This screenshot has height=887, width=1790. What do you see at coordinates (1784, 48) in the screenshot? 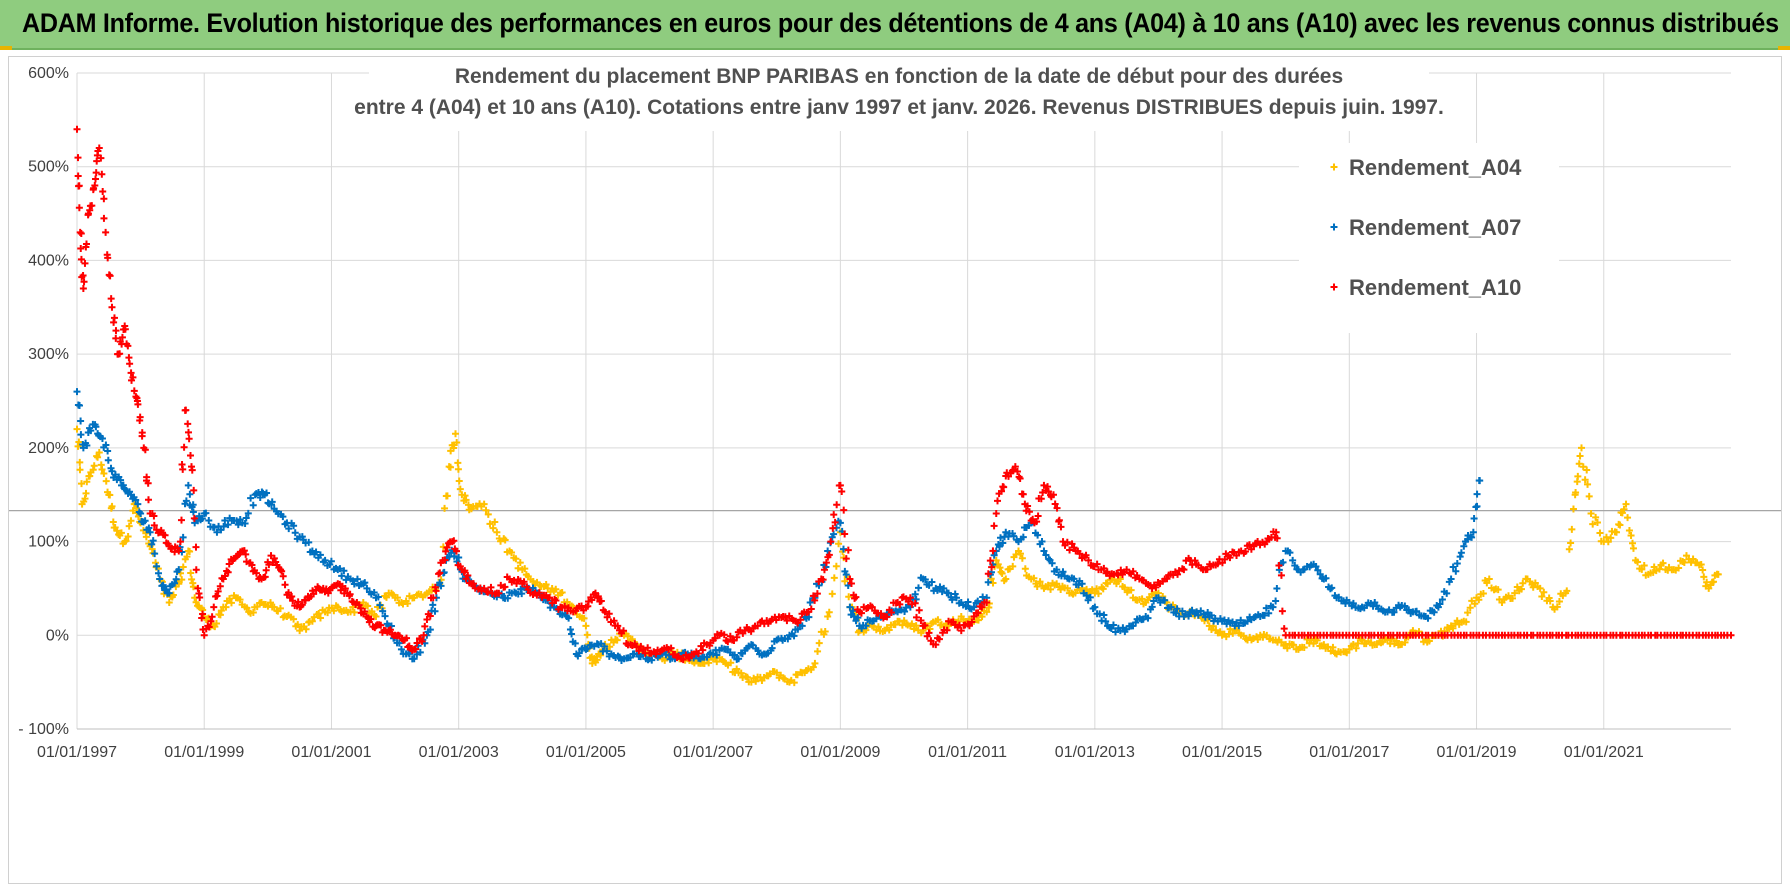
I see `corner-marker-right` at bounding box center [1784, 48].